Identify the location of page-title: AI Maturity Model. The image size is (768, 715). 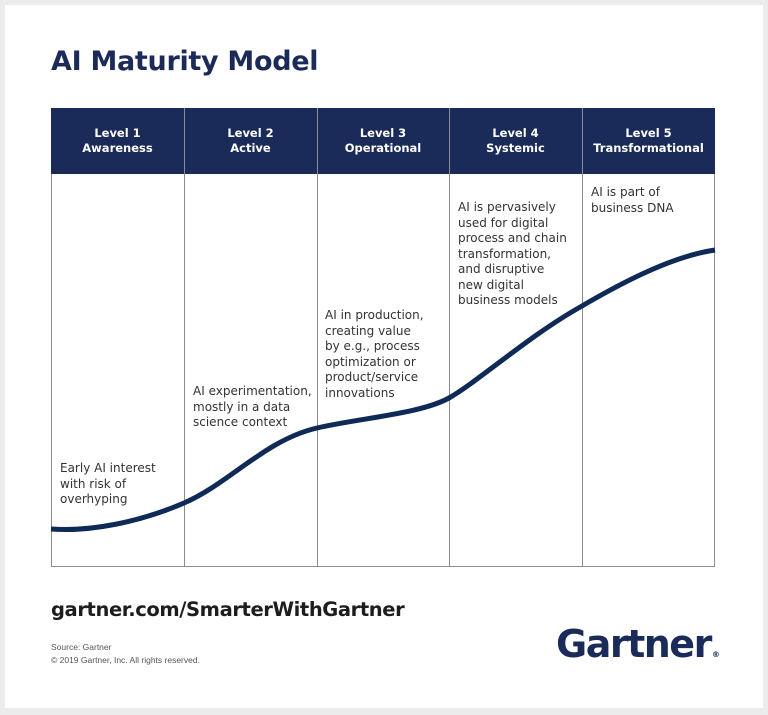
(185, 61).